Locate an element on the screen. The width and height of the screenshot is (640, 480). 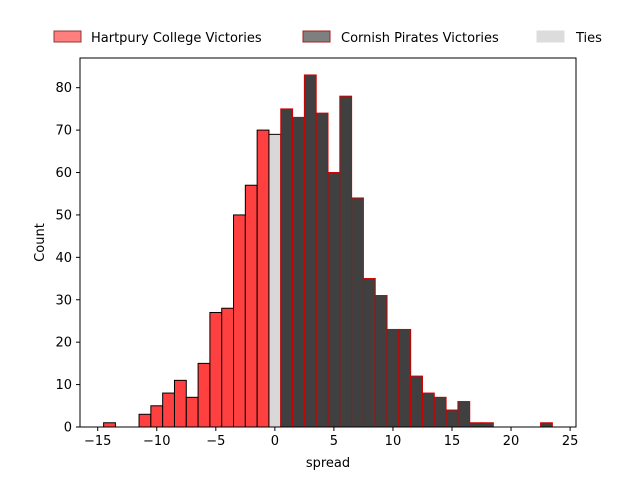
bar-series-0-bin--10 is located at coordinates (157, 416).